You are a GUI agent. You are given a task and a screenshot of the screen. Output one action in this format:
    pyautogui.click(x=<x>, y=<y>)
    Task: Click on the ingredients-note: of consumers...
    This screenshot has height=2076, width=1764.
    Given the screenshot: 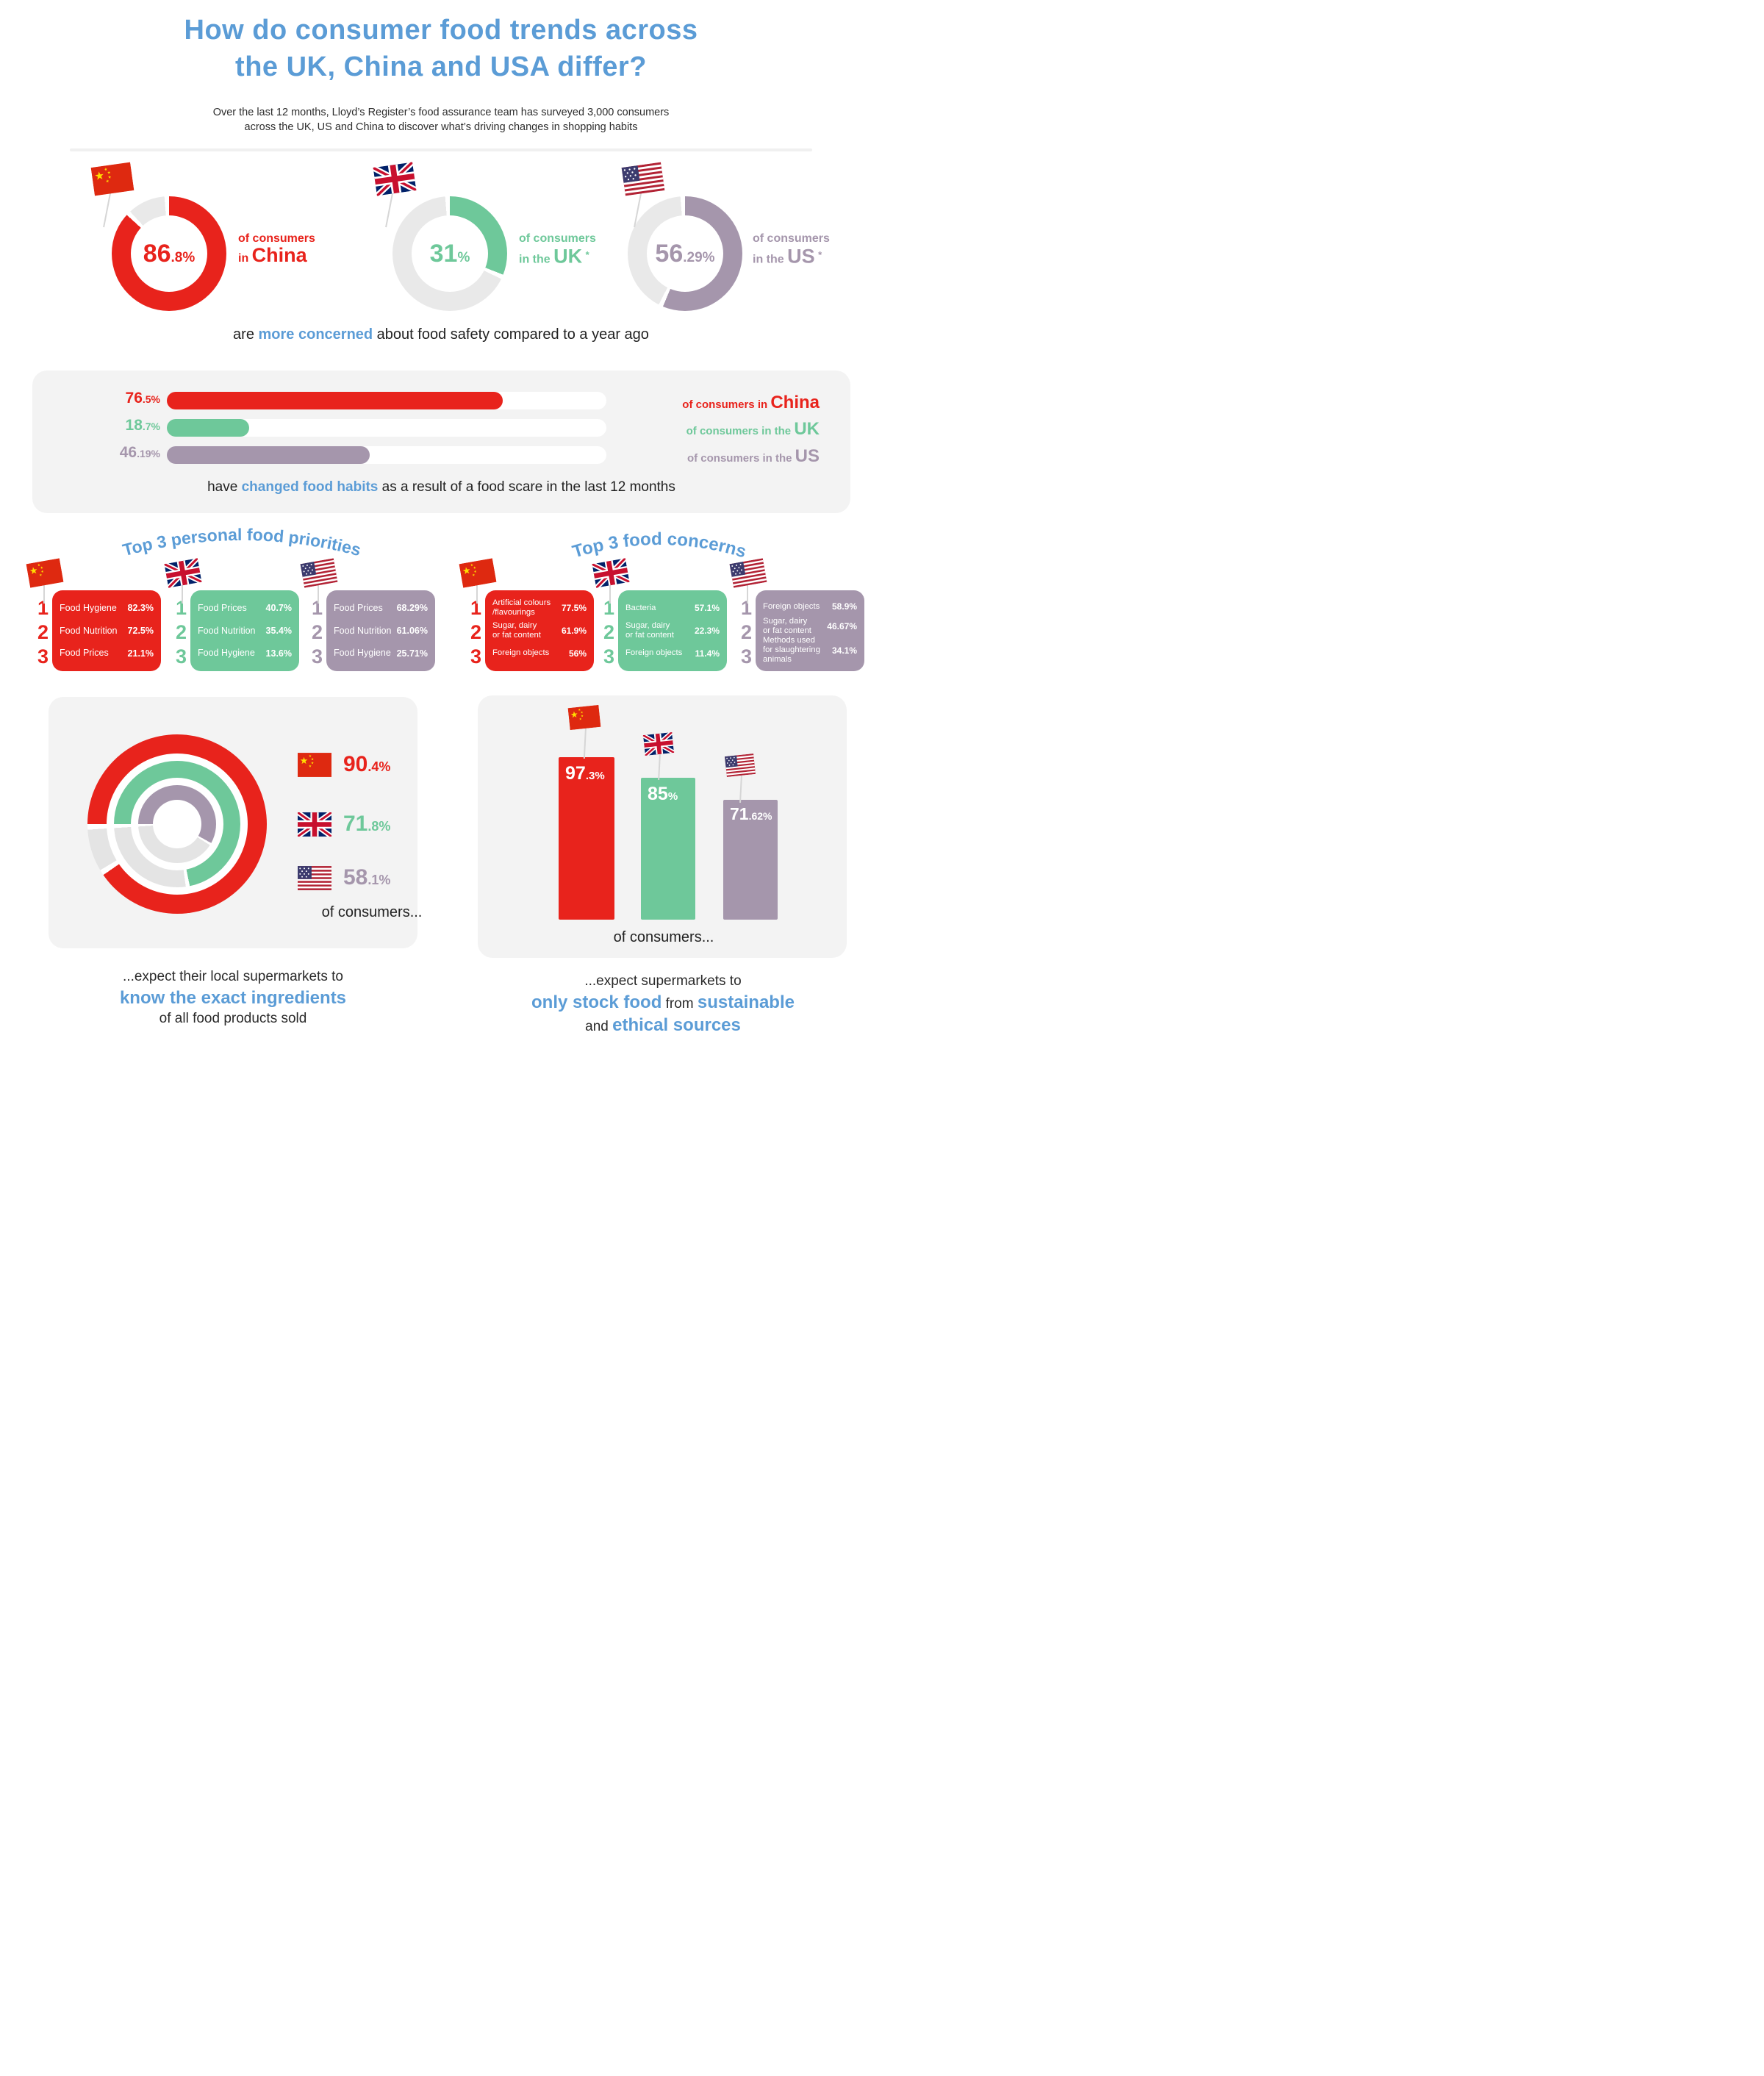 What is the action you would take?
    pyautogui.click(x=372, y=912)
    